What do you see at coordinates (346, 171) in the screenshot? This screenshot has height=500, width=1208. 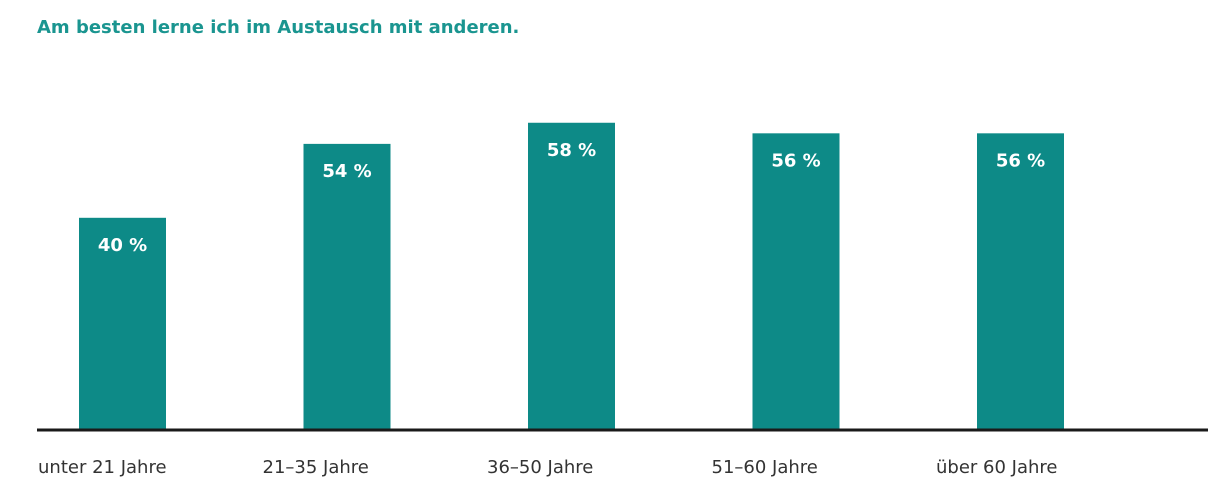 I see `bar-value-label: 54 %` at bounding box center [346, 171].